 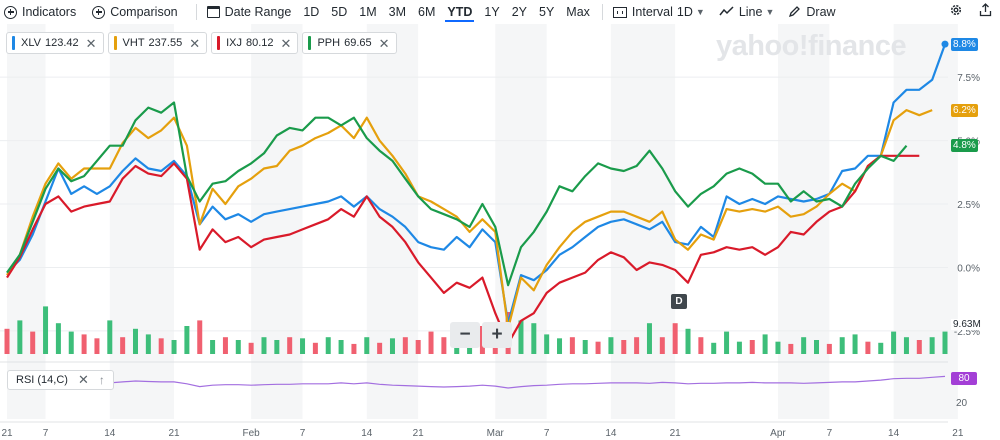 What do you see at coordinates (726, 12) in the screenshot?
I see `line-chart-icon` at bounding box center [726, 12].